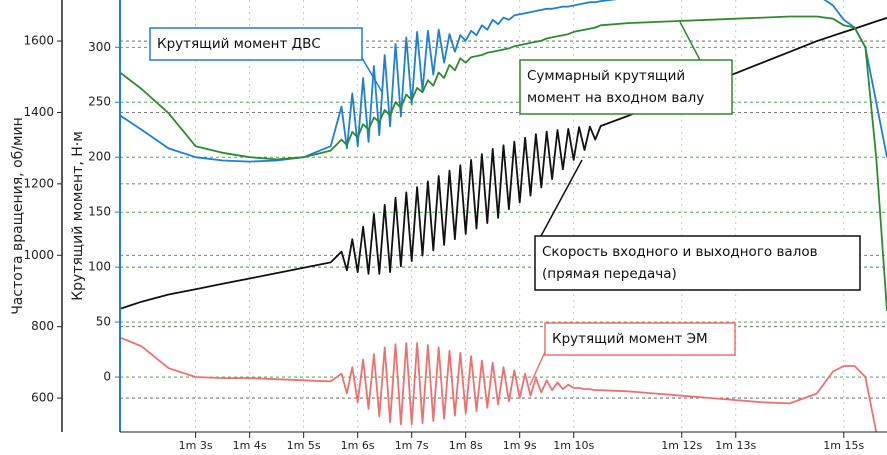  What do you see at coordinates (107, 377) in the screenshot?
I see `y2-tick-label: 0` at bounding box center [107, 377].